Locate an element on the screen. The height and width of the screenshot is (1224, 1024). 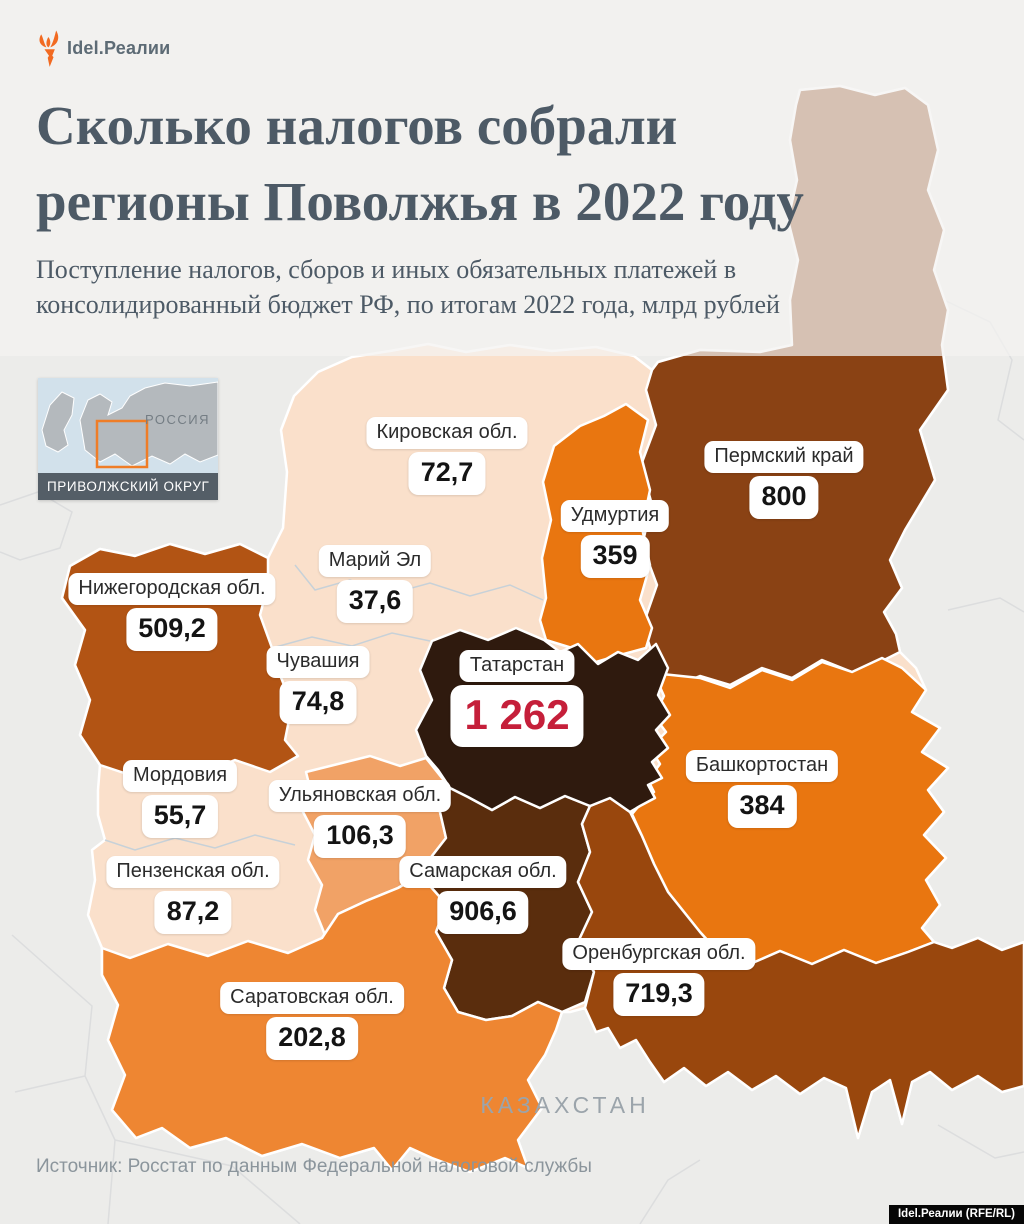
russia-label: РОССИЯ is located at coordinates (177, 419).